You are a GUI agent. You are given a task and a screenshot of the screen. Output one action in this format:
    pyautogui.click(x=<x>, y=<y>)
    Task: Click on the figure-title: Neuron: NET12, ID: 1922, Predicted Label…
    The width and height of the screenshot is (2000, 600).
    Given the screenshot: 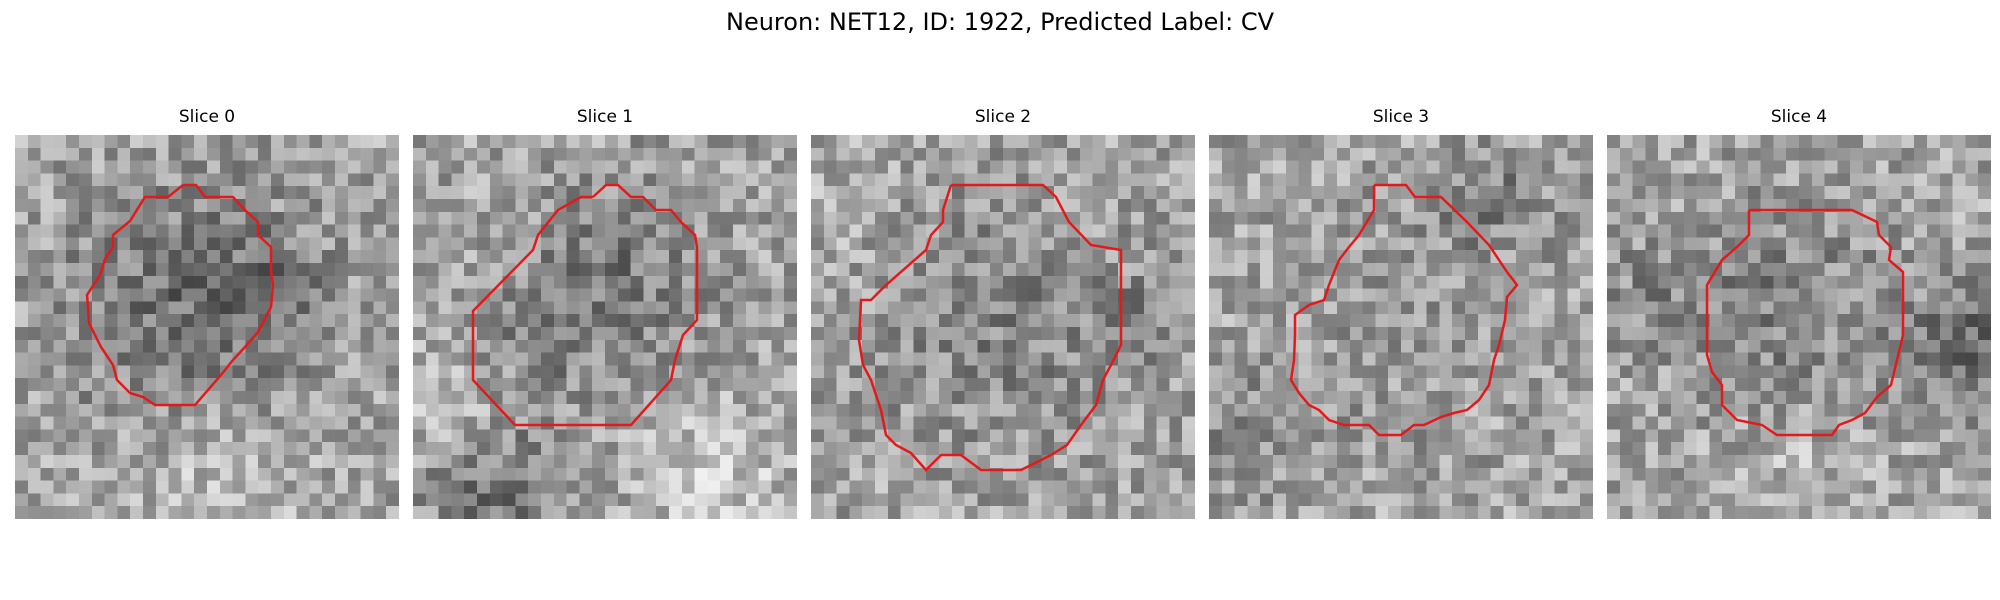 What is the action you would take?
    pyautogui.click(x=1000, y=22)
    